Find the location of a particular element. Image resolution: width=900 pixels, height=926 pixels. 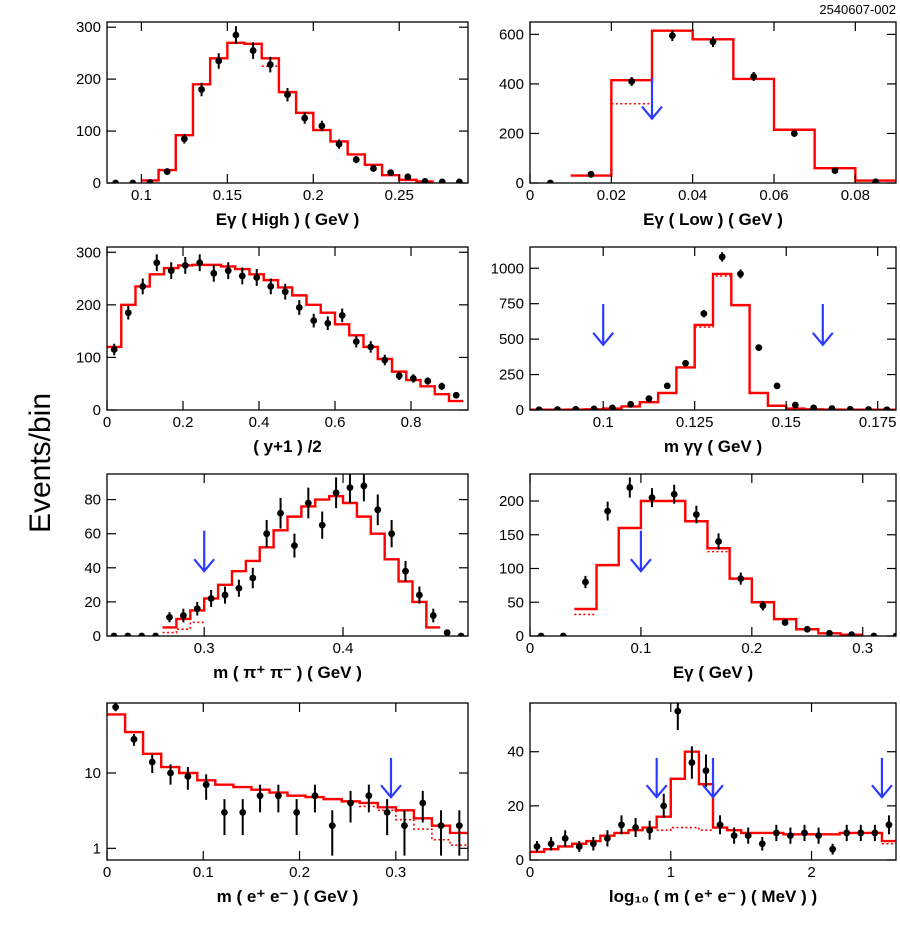

p4-mc-histogram is located at coordinates (713, 341).